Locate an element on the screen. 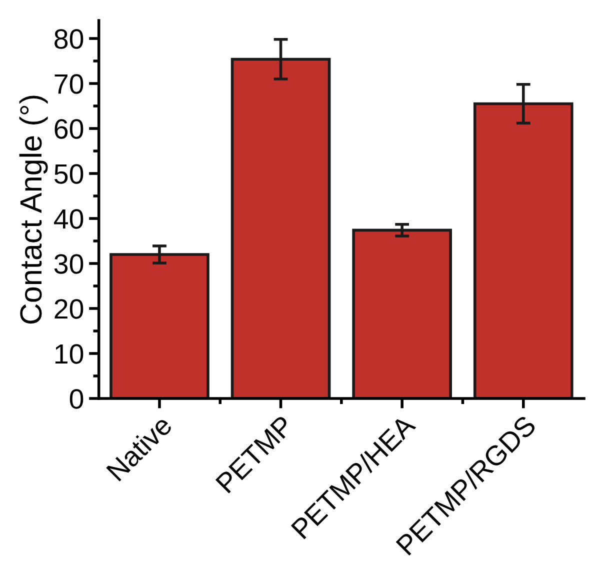  bar is located at coordinates (402, 313).